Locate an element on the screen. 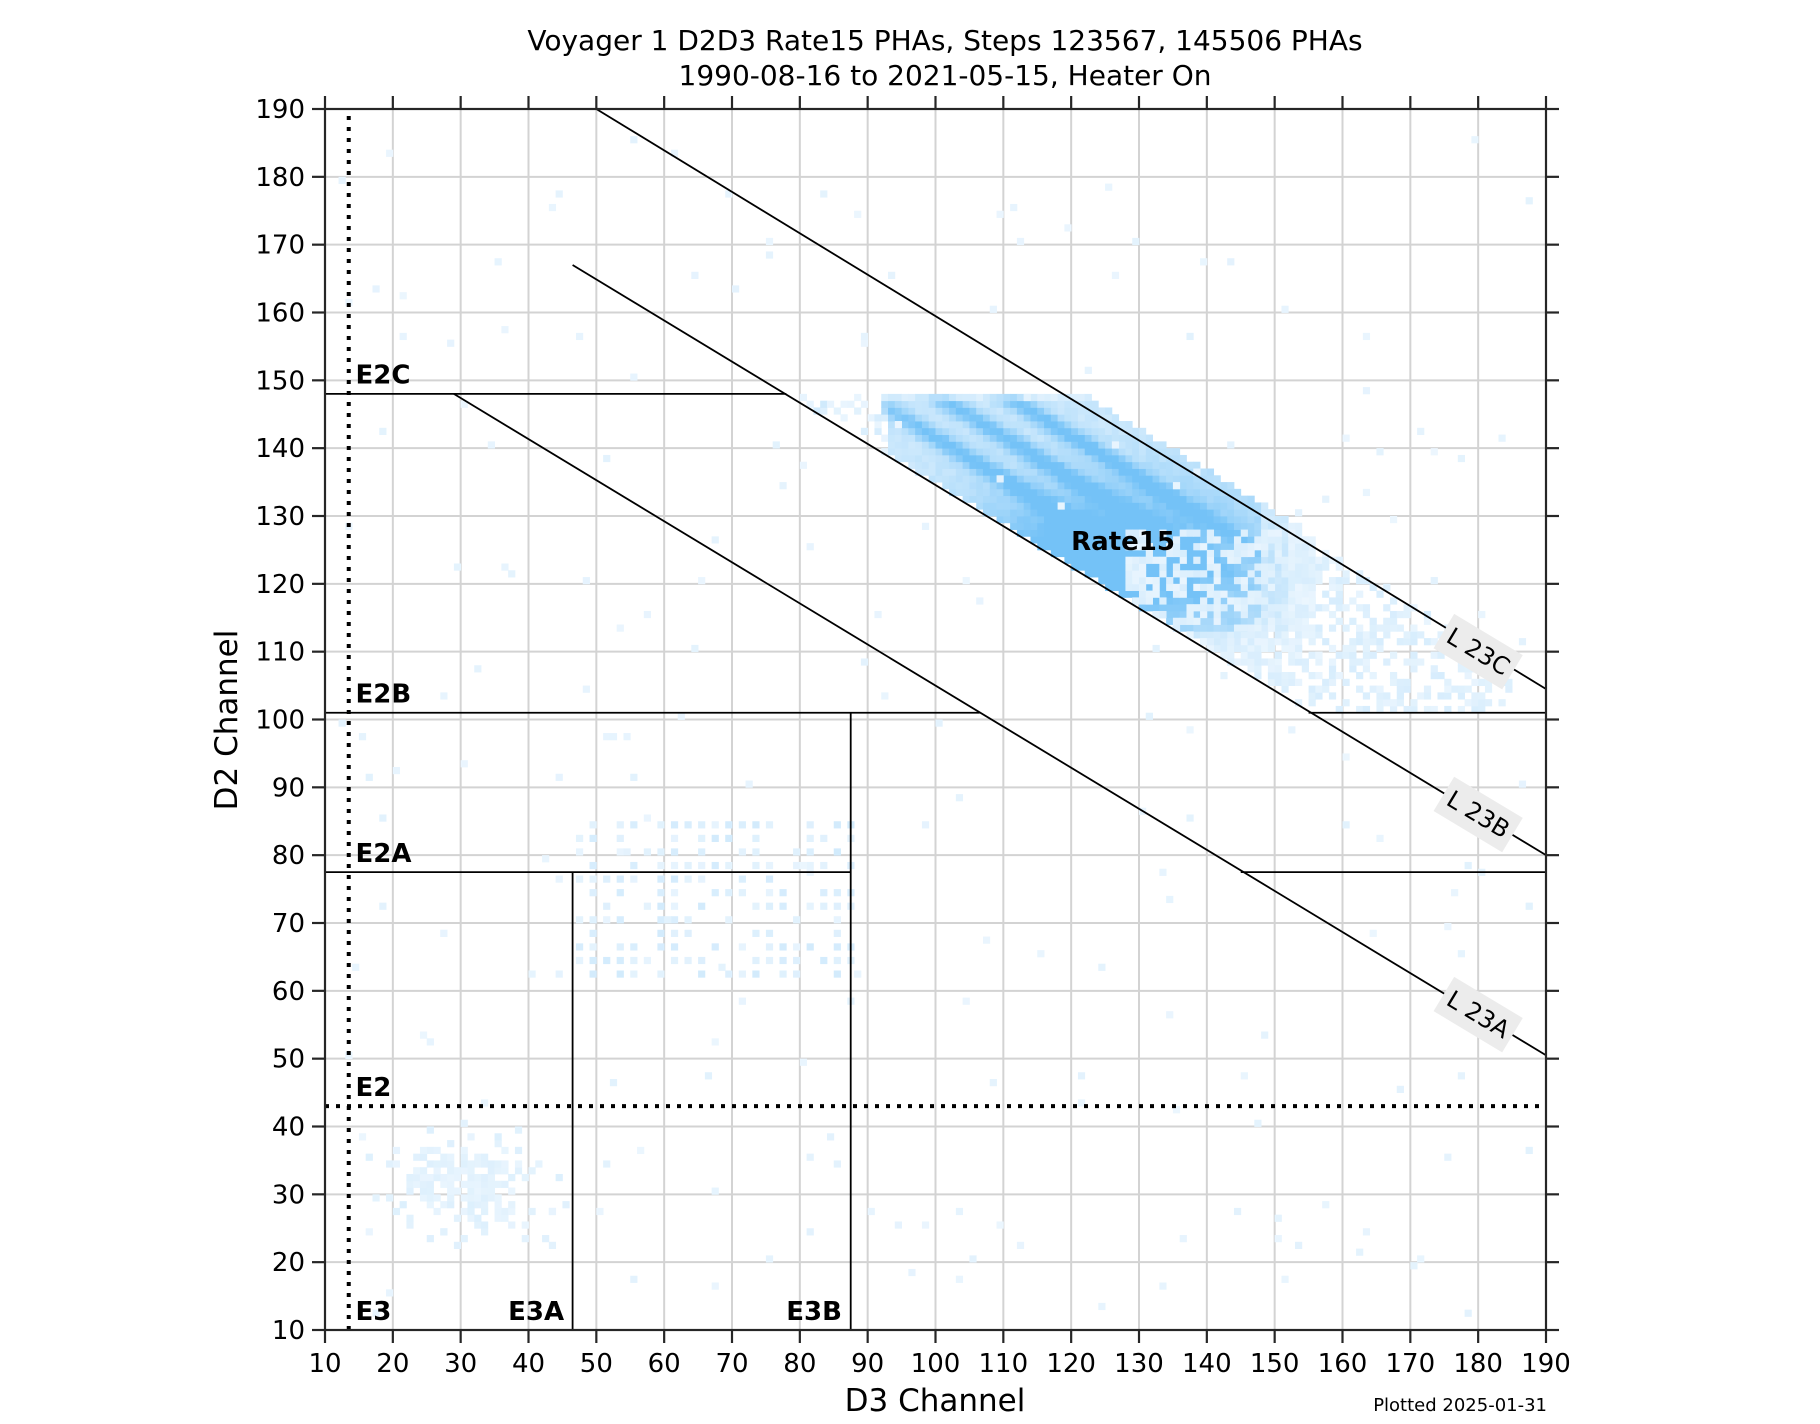 The width and height of the screenshot is (1820, 1424). x-tick-label: 160 is located at coordinates (1343, 1364).